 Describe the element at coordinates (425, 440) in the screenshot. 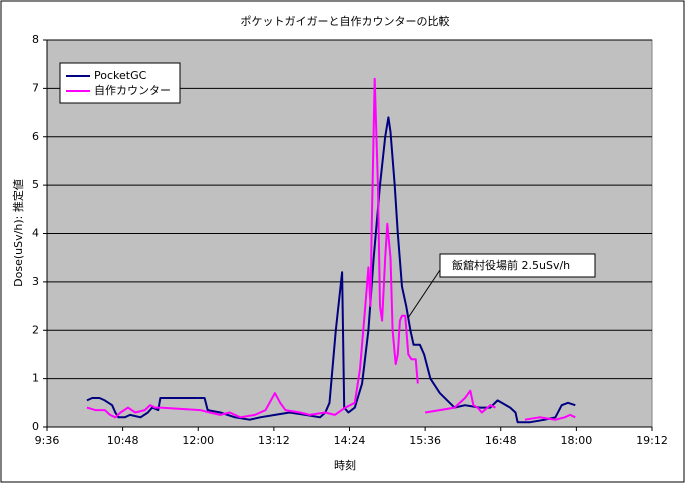

I see `x-tick-label: 15:36` at that location.